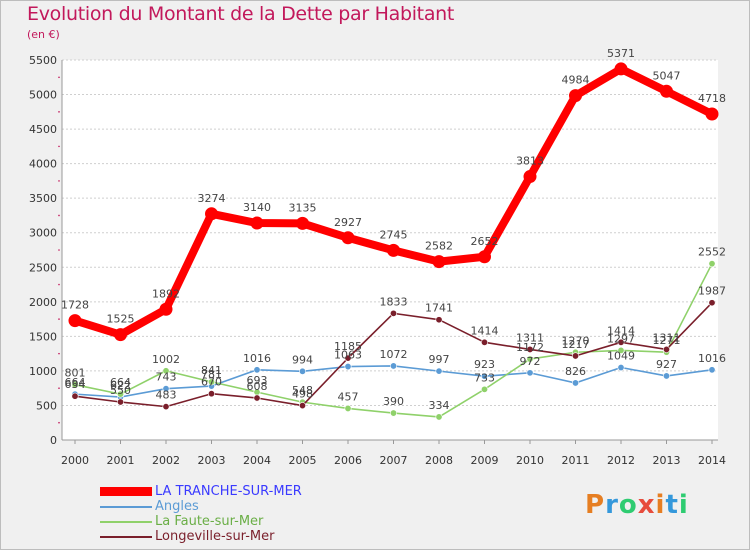  I want to click on data-label-0: 2927, so click(348, 222).